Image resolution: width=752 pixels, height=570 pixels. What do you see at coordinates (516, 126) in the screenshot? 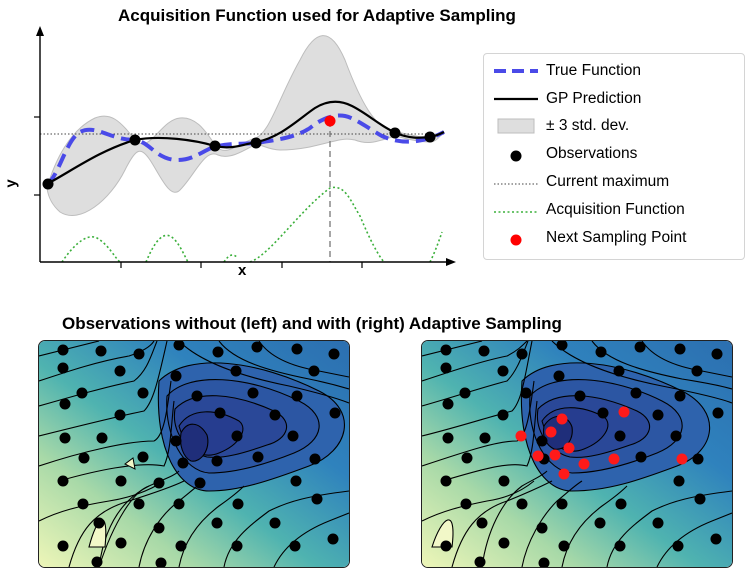
I see `band-swatch-icon` at bounding box center [516, 126].